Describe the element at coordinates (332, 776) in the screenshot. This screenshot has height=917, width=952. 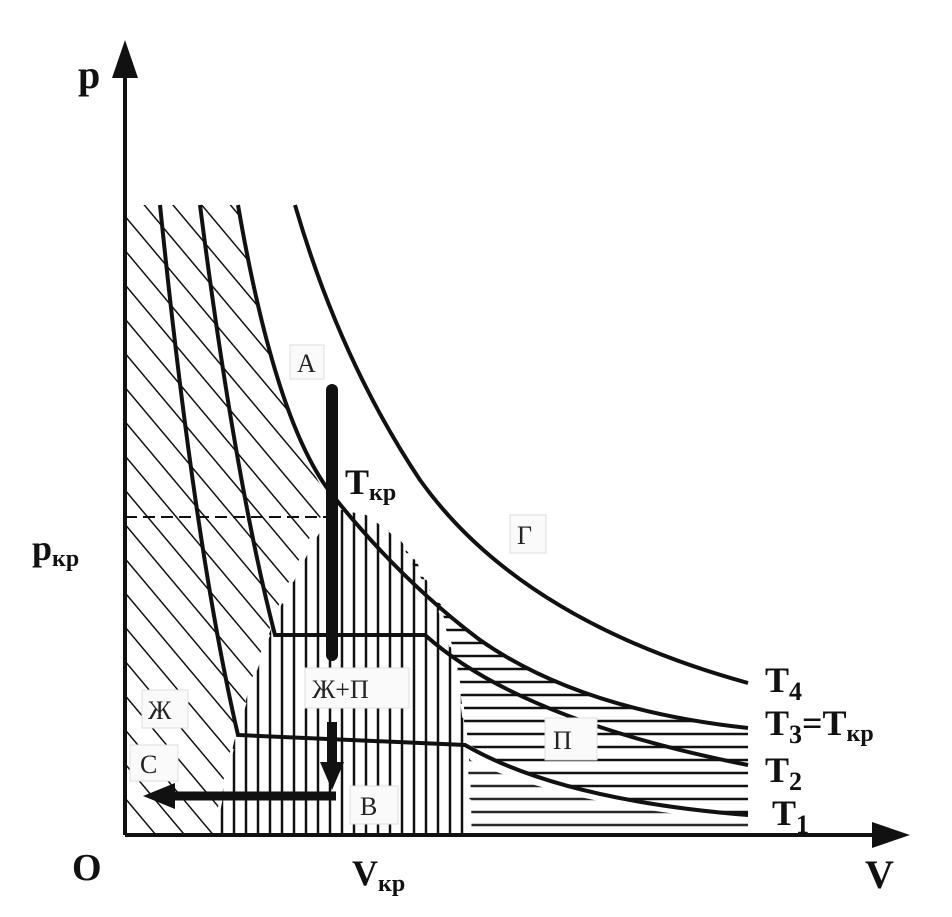
I see `arrow-down-icon` at that location.